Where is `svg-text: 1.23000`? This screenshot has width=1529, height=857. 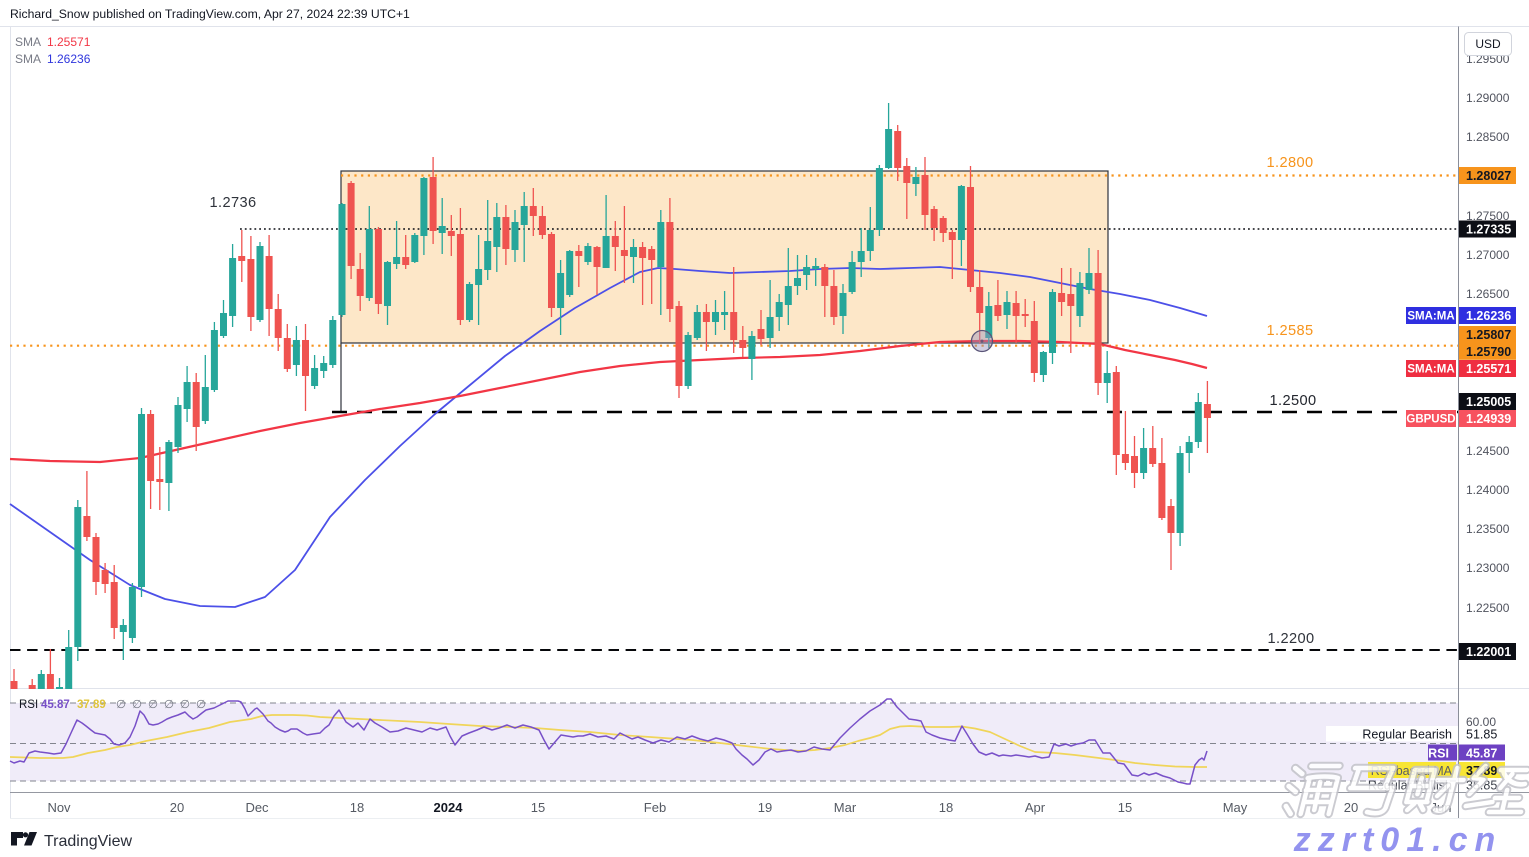 svg-text: 1.23000 is located at coordinates (1488, 568).